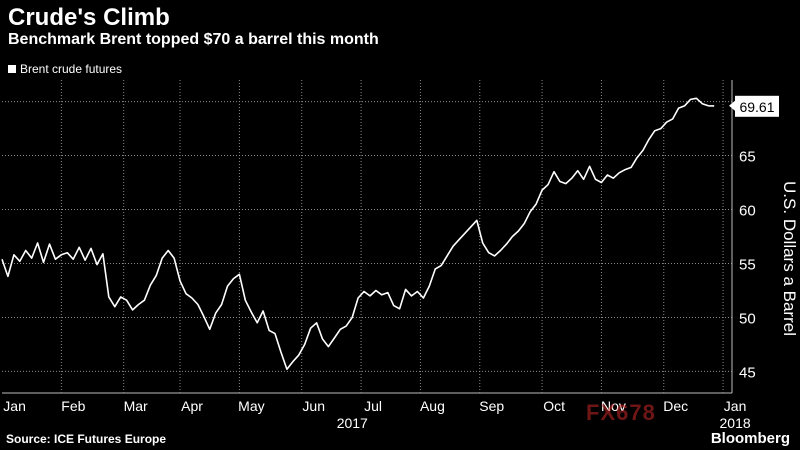  I want to click on legend-label: Brent crude futures, so click(71, 69).